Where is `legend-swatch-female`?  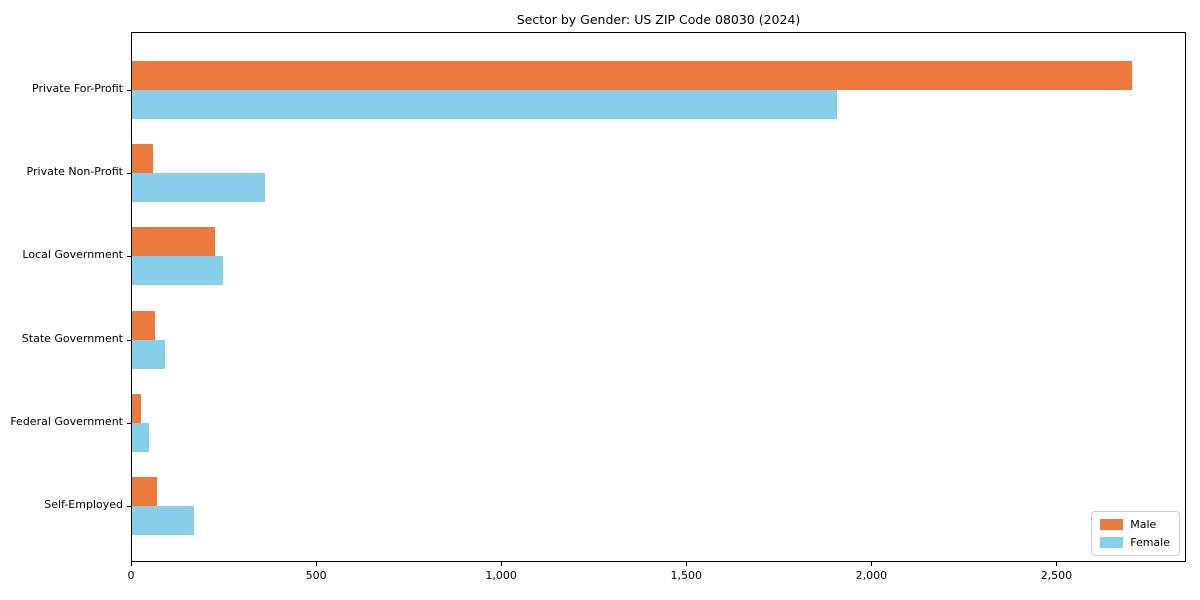 legend-swatch-female is located at coordinates (1112, 542).